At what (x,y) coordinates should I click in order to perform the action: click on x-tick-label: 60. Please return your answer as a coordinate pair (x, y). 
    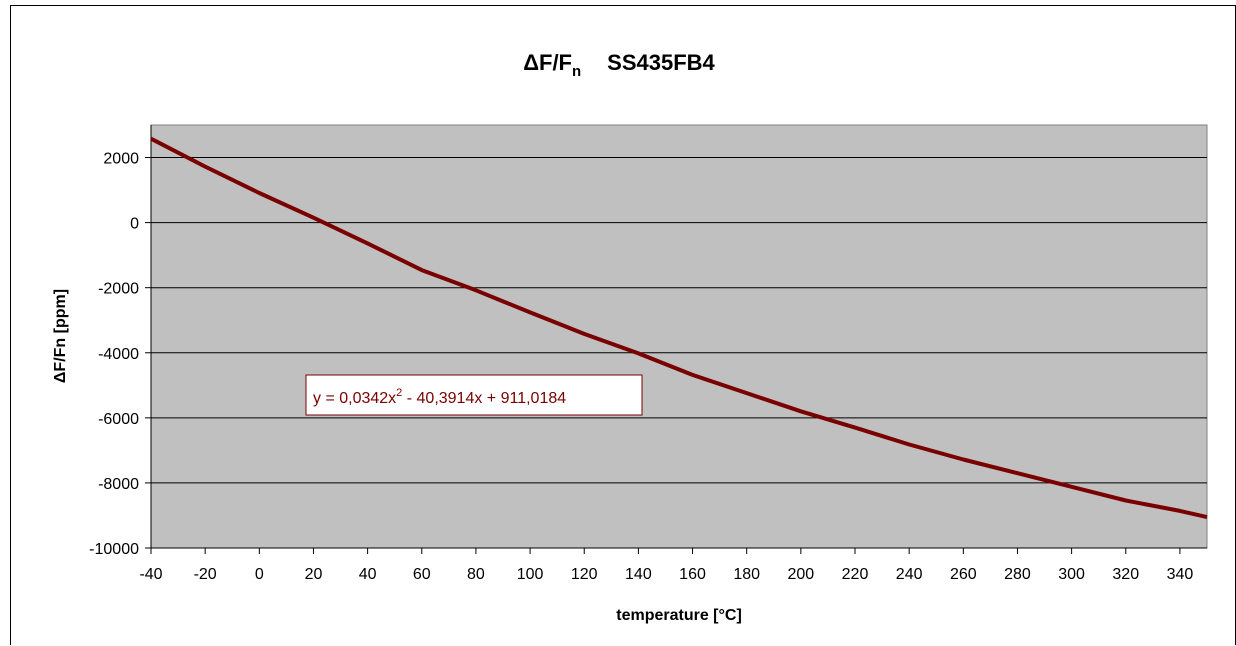
    Looking at the image, I should click on (422, 574).